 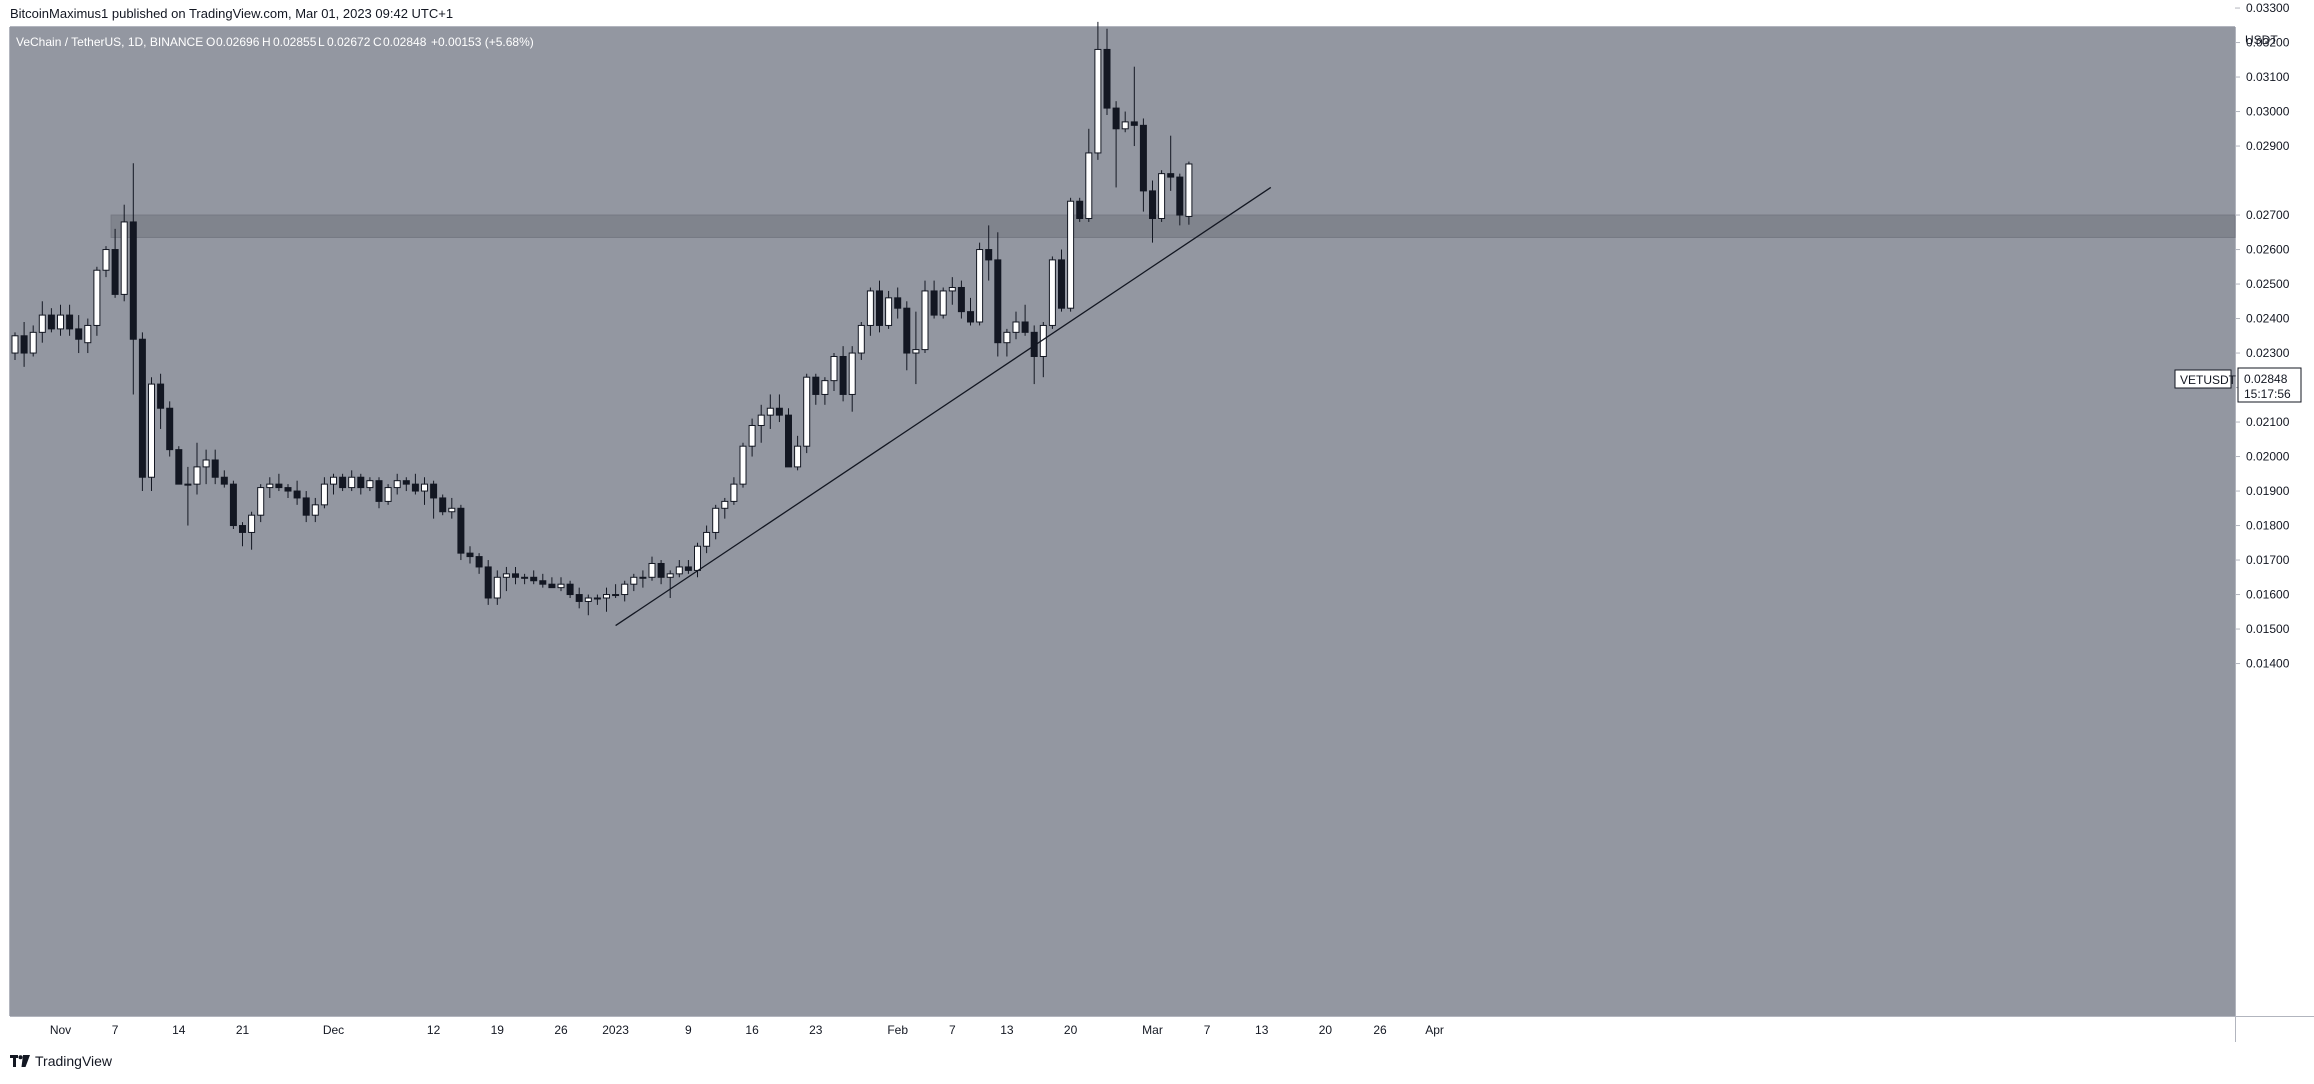 What do you see at coordinates (2274, 534) in the screenshot?
I see `price-axis-bar` at bounding box center [2274, 534].